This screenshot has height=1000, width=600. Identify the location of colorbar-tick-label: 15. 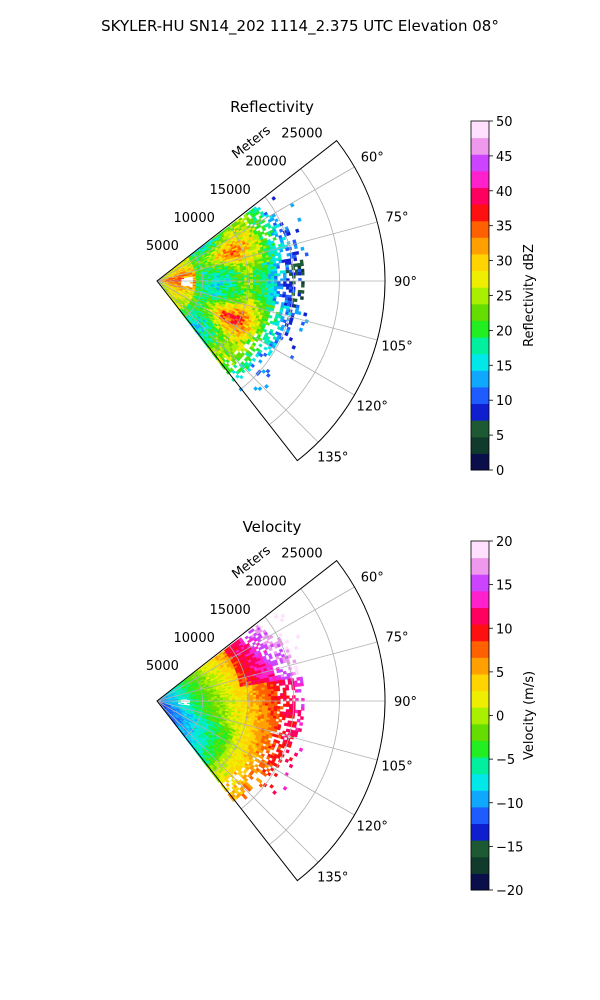
(504, 366).